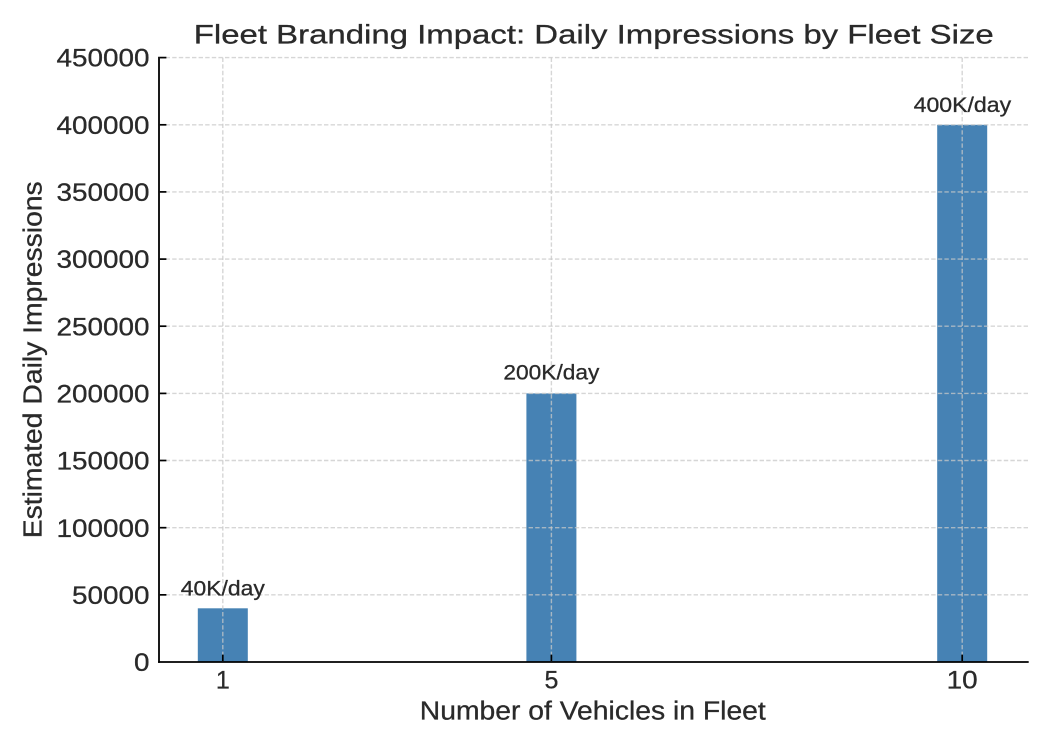 The width and height of the screenshot is (1050, 755). I want to click on svg-text: 400K/day, so click(963, 105).